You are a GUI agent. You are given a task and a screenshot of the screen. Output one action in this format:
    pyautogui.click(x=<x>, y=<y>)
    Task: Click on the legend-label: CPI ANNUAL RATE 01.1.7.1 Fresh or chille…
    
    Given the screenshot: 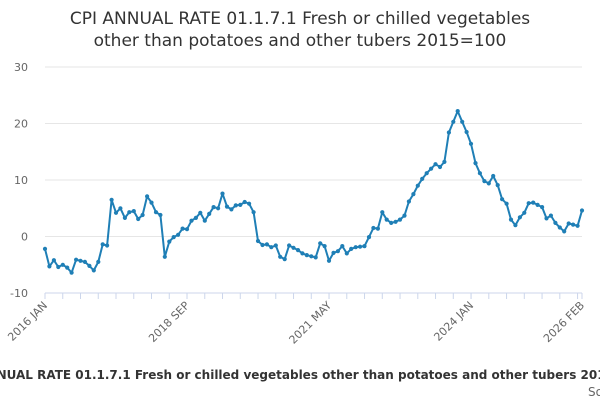 What is the action you would take?
    pyautogui.click(x=300, y=375)
    